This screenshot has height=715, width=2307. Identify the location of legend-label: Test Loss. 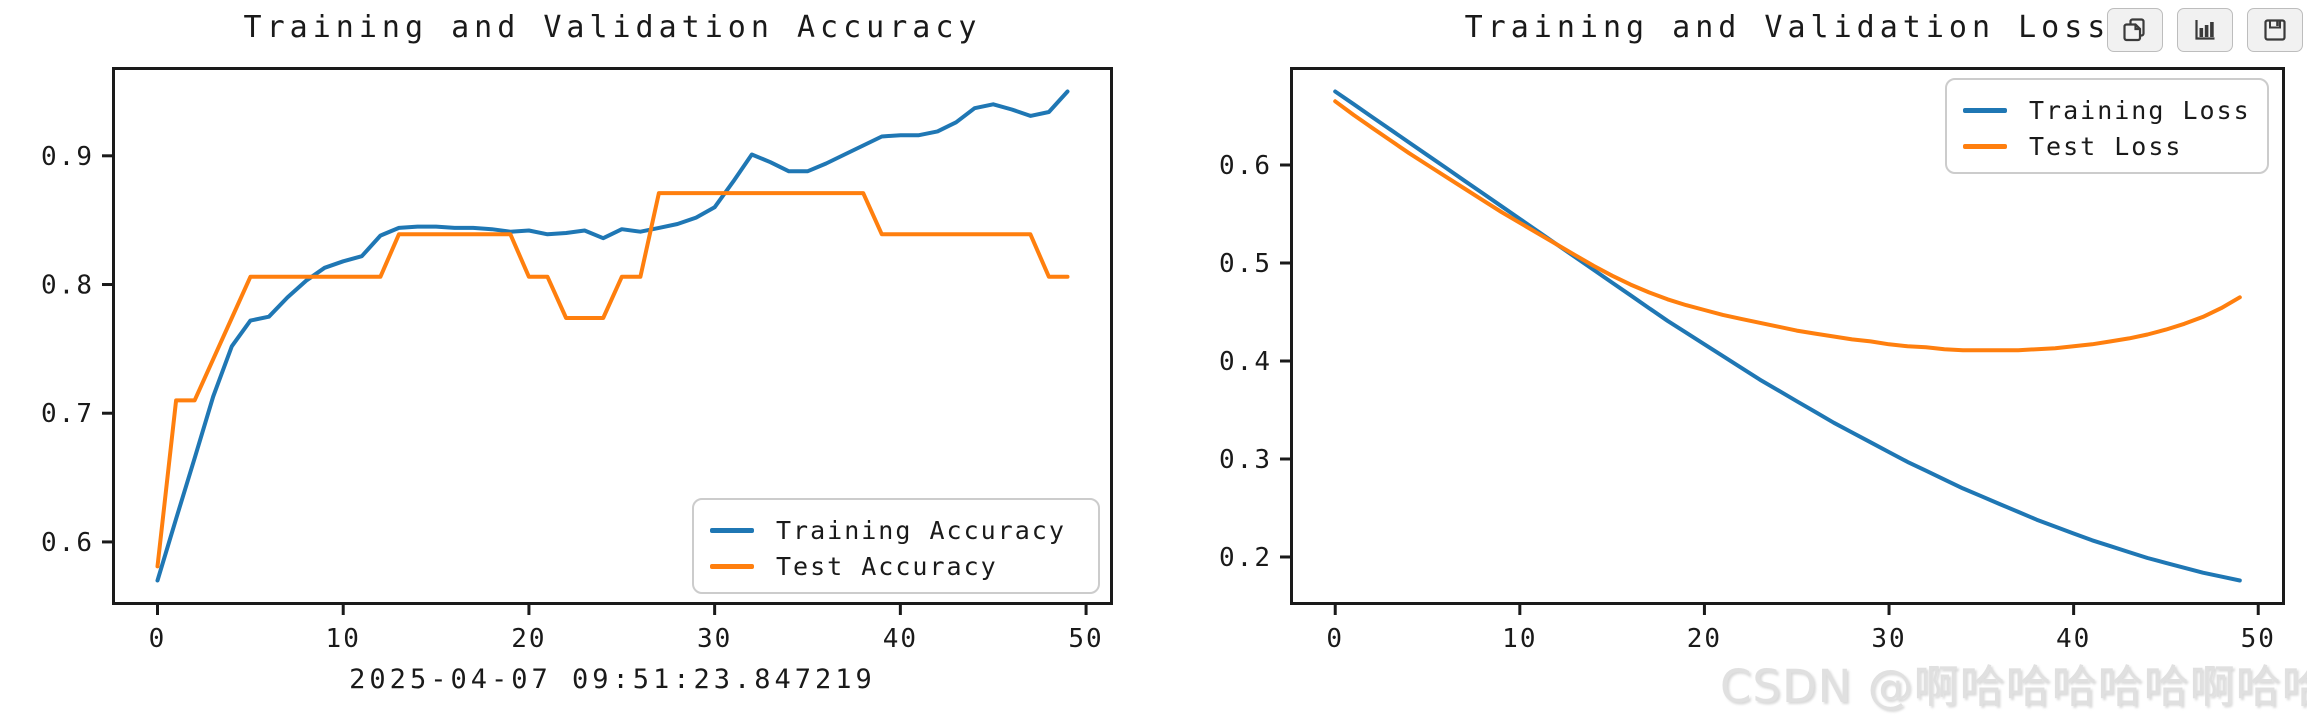
(2106, 146).